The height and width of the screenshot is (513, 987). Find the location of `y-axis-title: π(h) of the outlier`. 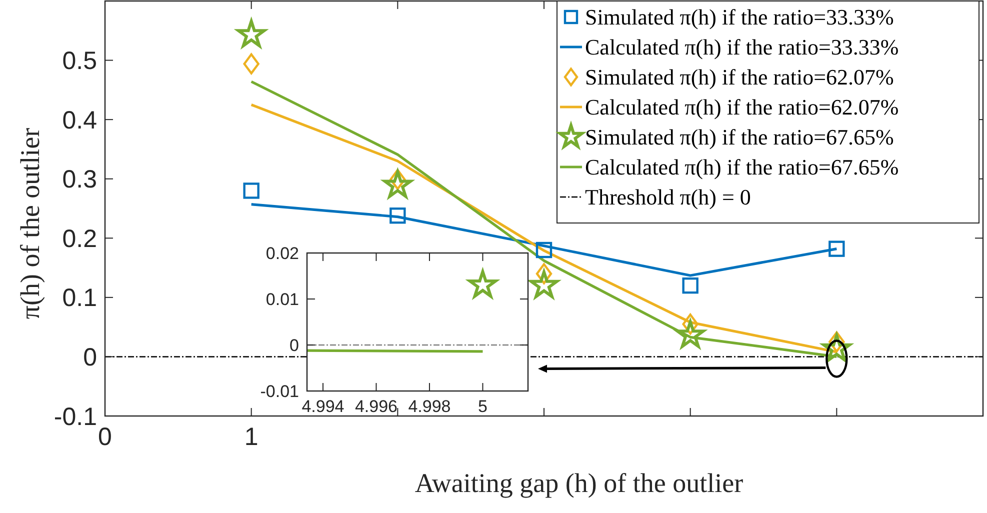

y-axis-title: π(h) of the outlier is located at coordinates (30, 224).